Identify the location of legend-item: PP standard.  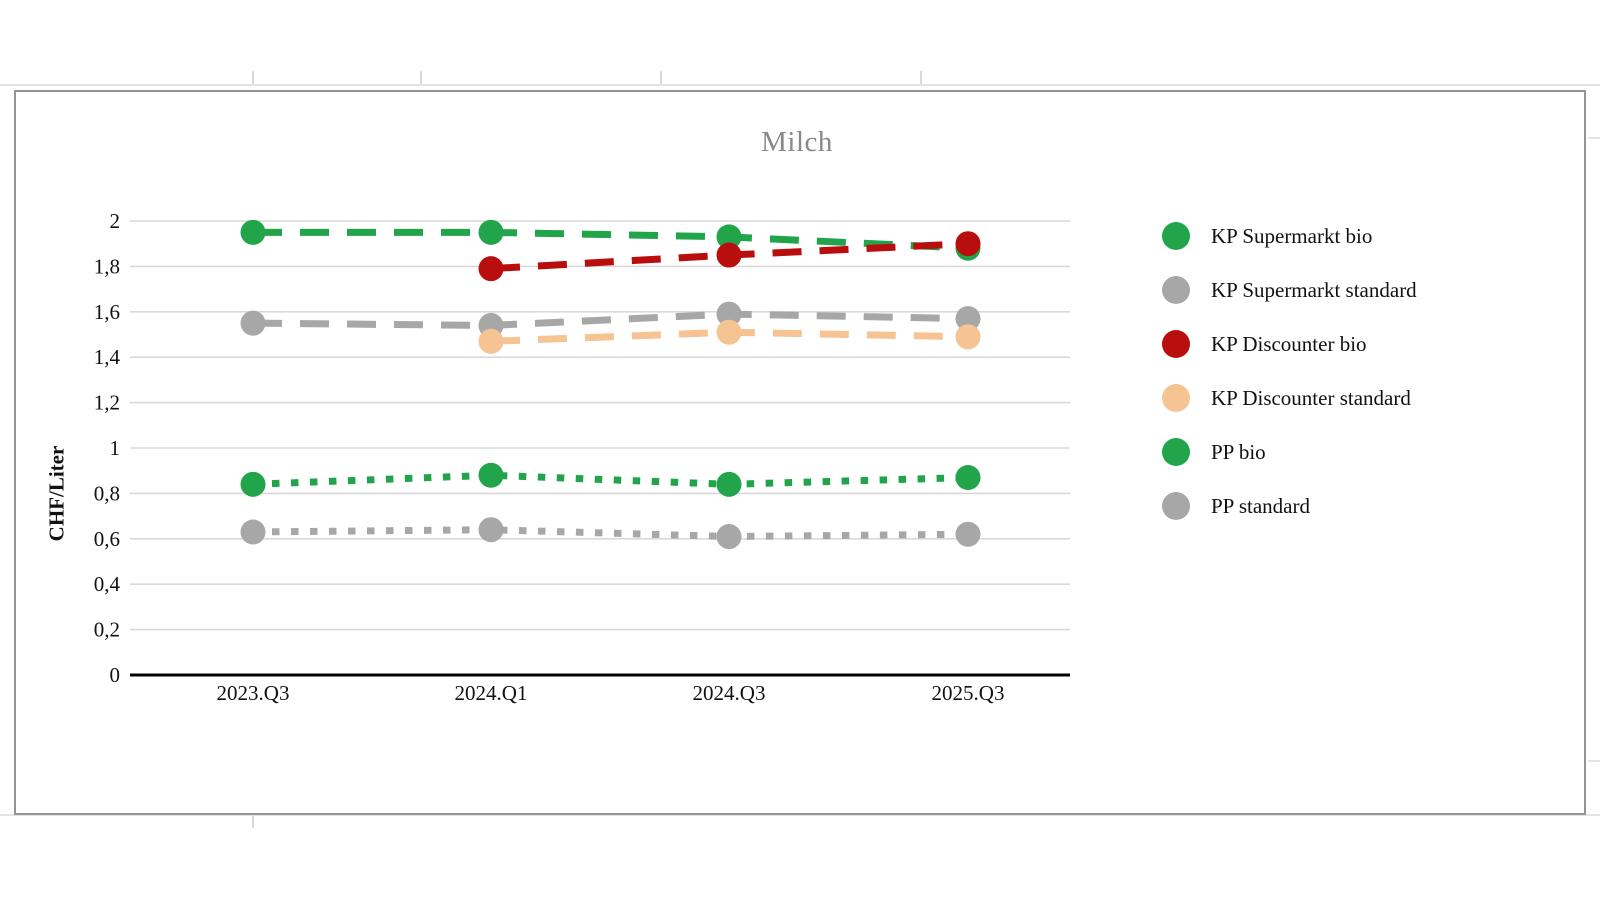
(1289, 506).